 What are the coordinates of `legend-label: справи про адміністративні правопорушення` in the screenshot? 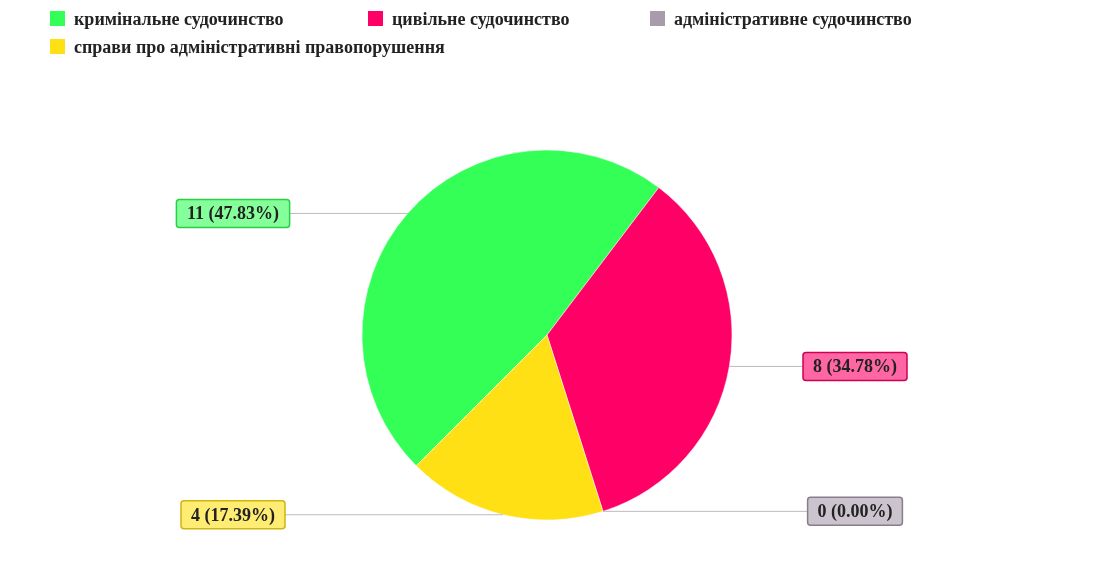 It's located at (260, 47).